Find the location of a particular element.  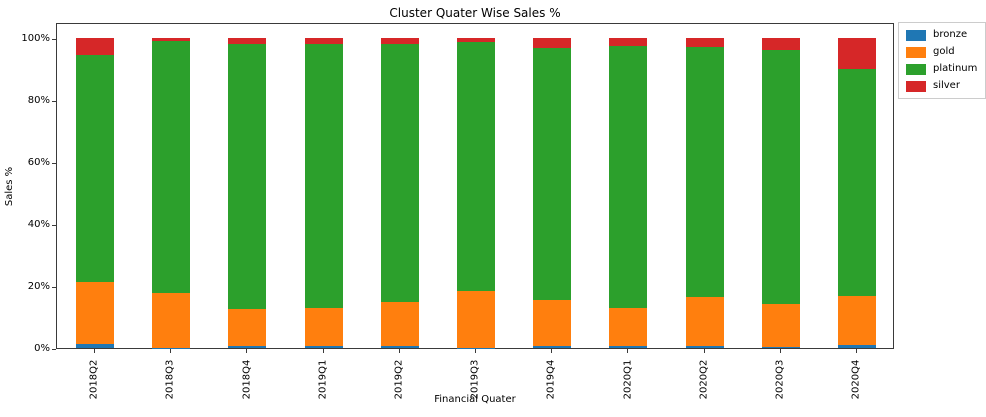

x-axis-label: Financial Quater is located at coordinates (475, 399).